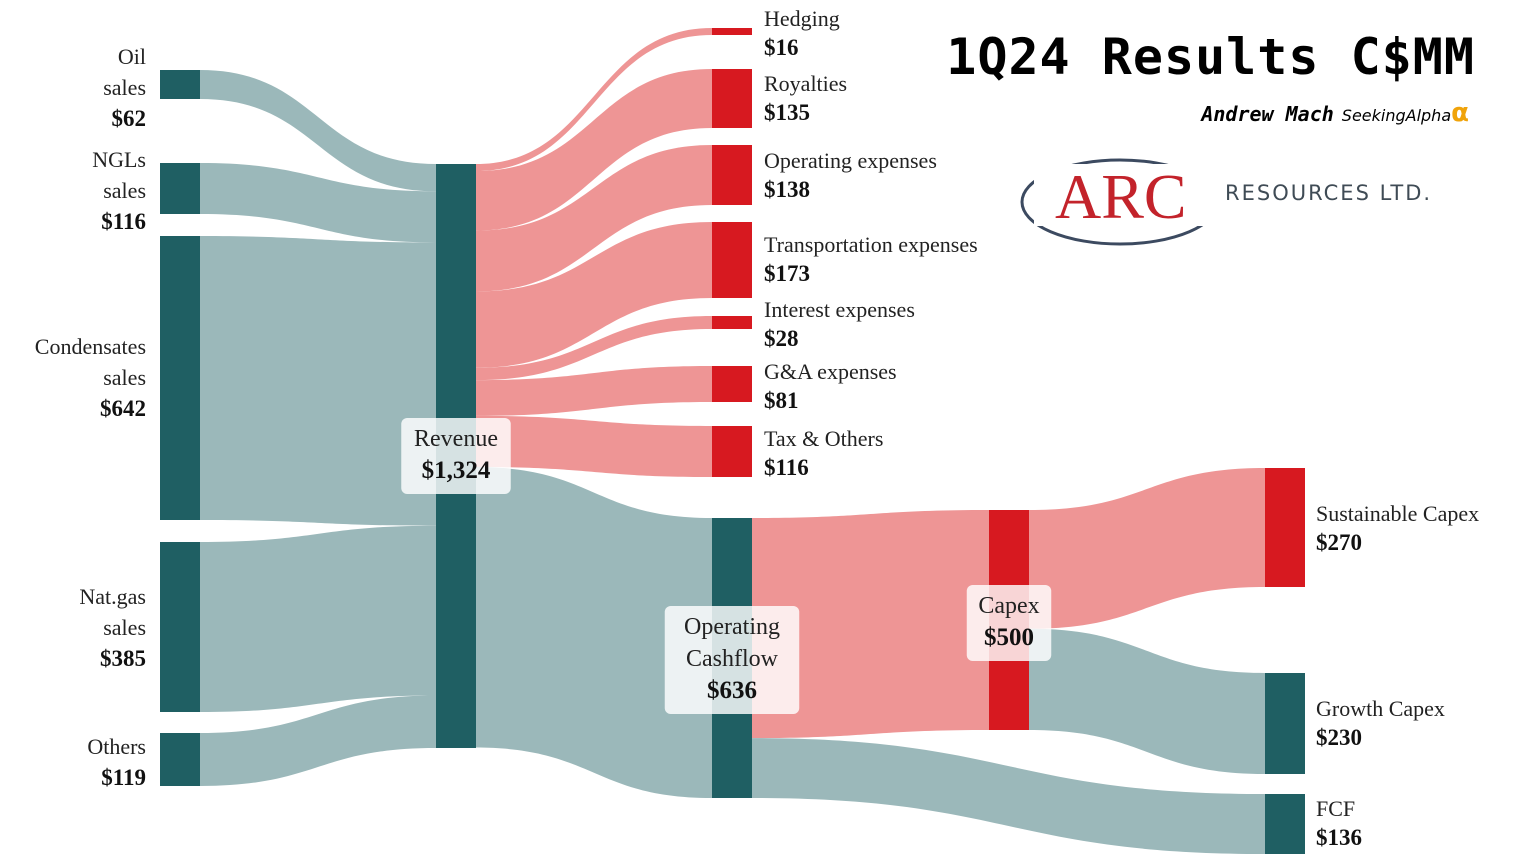 This screenshot has width=1527, height=862. I want to click on sust-value-label: $270, so click(1339, 542).